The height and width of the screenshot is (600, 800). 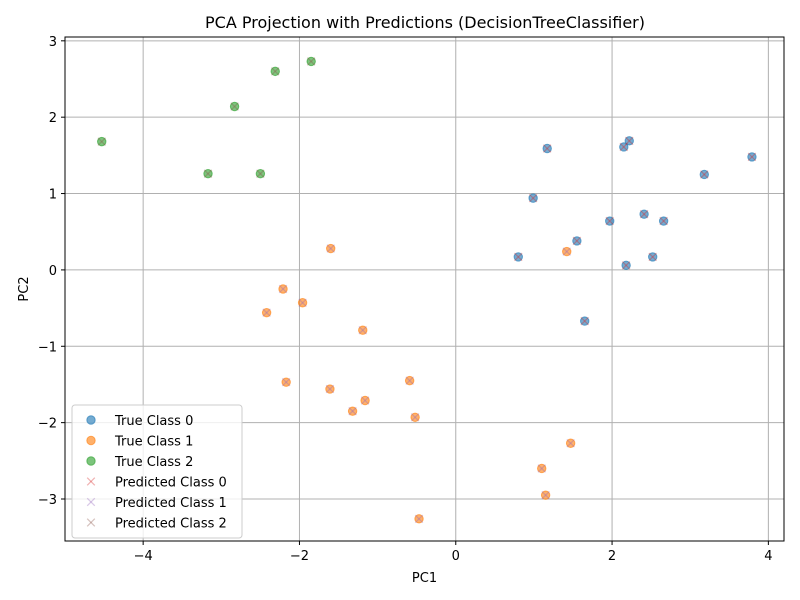 I want to click on legend-label: Predicted Class 1, so click(x=171, y=503).